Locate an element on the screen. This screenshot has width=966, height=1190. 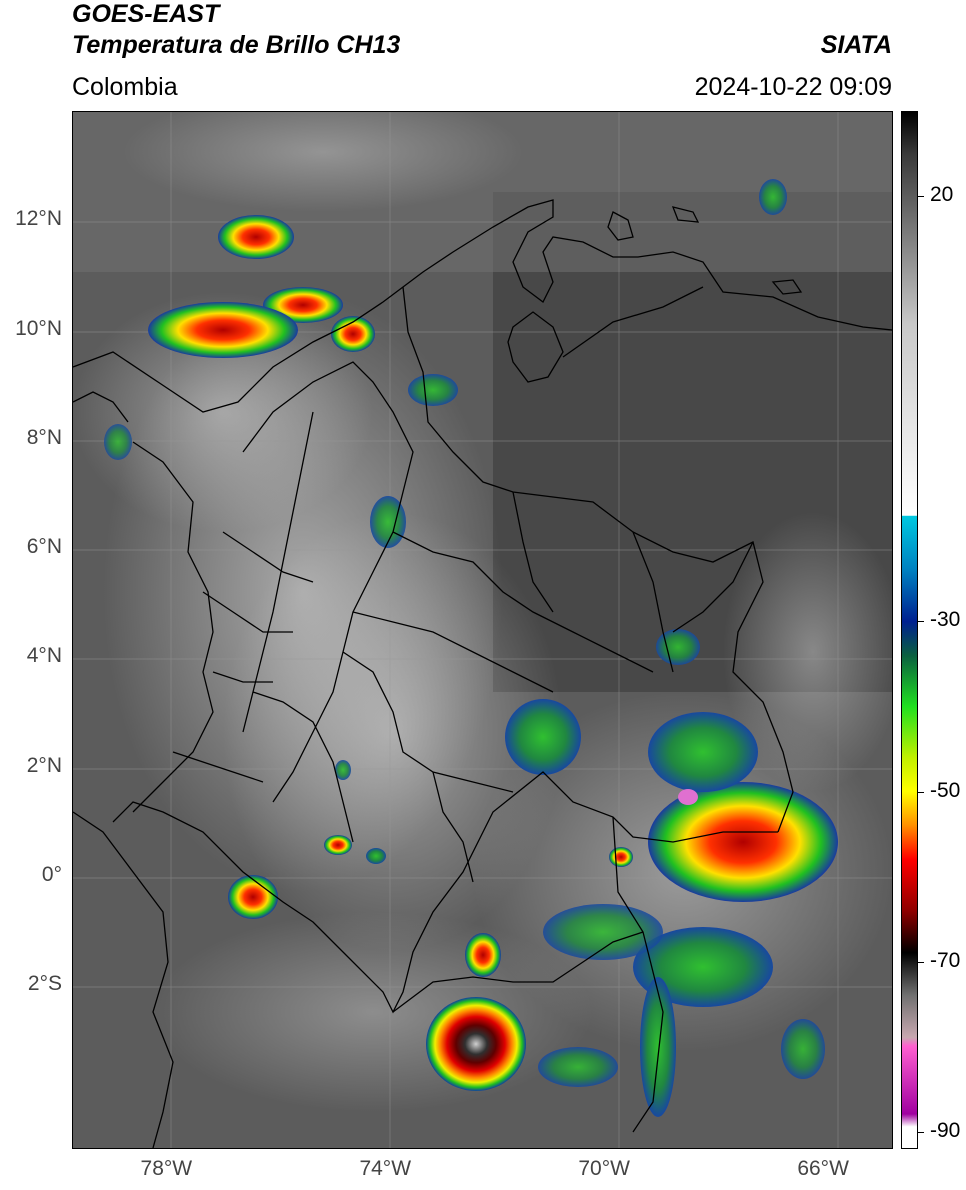
colorbar-tick-label: -30 is located at coordinates (945, 620).